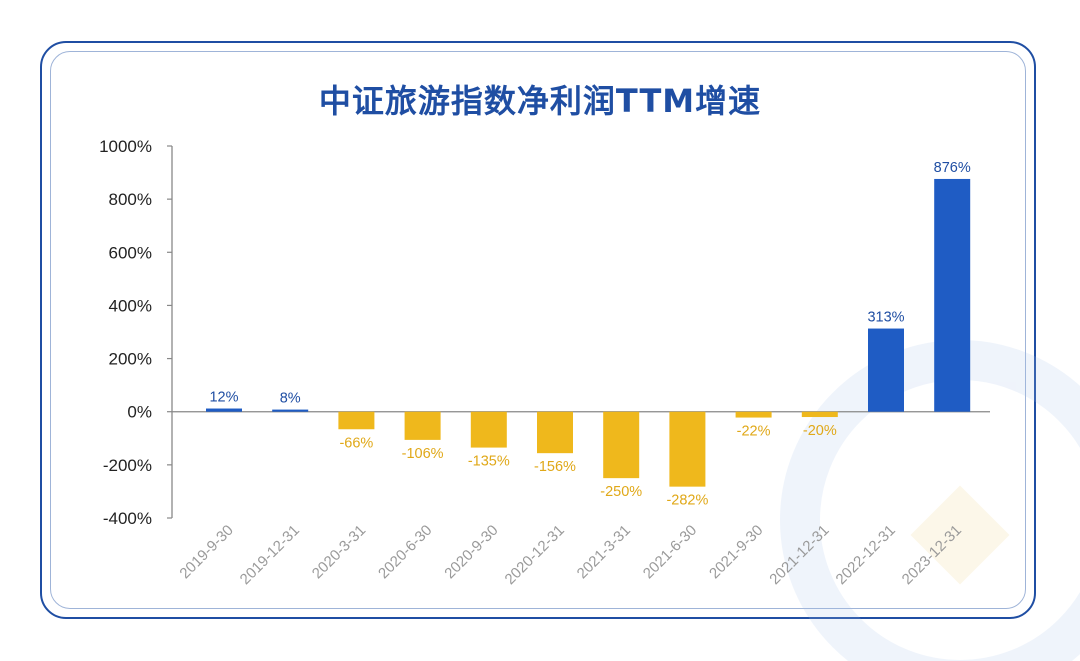 Image resolution: width=1080 pixels, height=661 pixels. I want to click on x-tick-label: 2020-6-30, so click(405, 552).